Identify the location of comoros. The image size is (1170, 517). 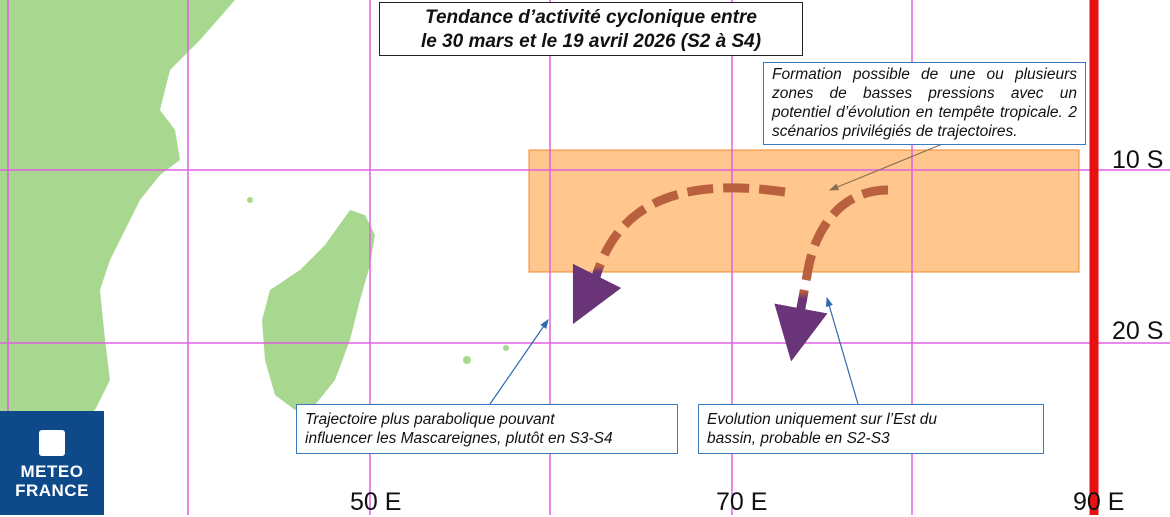
(250, 200).